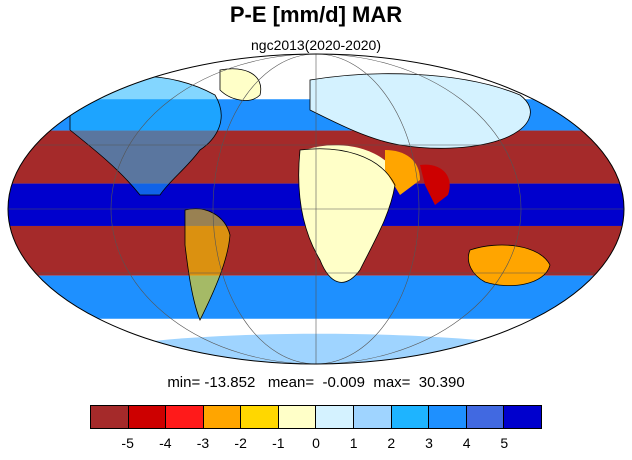 Image resolution: width=632 pixels, height=460 pixels. What do you see at coordinates (127, 443) in the screenshot?
I see `colorbar-tick-label: -5` at bounding box center [127, 443].